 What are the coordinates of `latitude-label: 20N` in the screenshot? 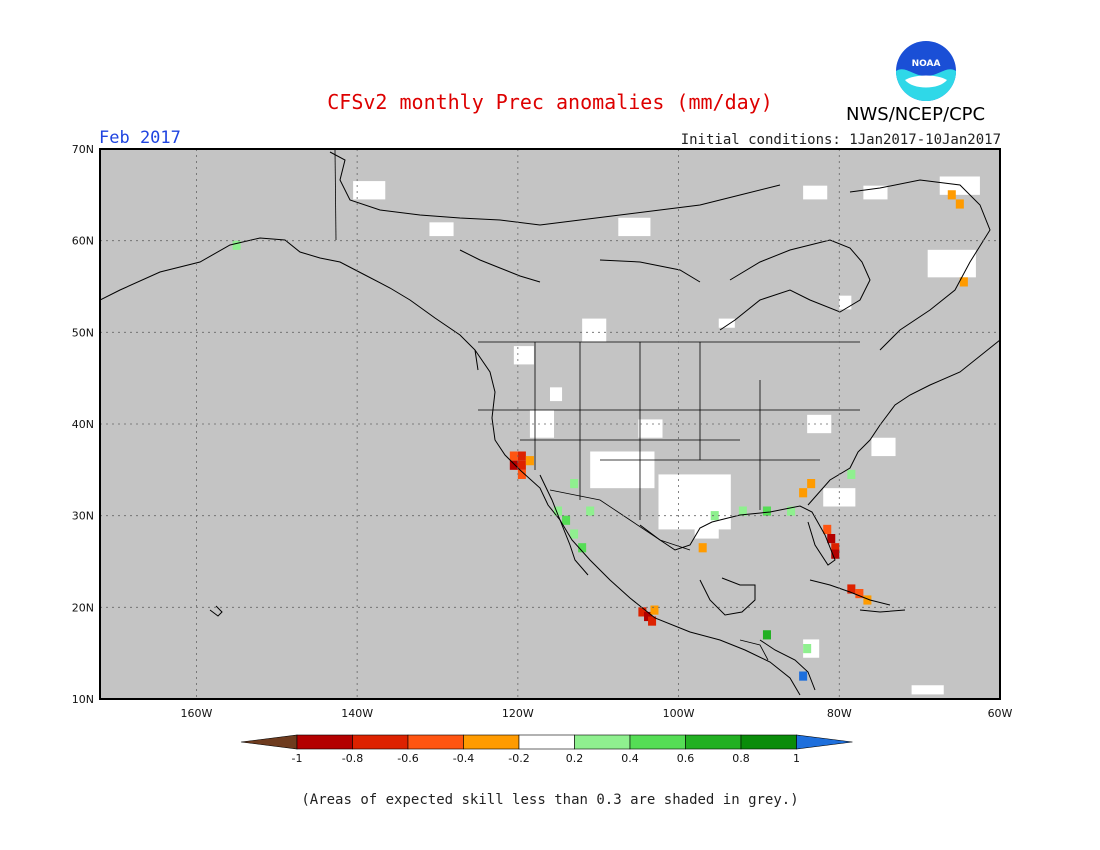 It's located at (83, 607).